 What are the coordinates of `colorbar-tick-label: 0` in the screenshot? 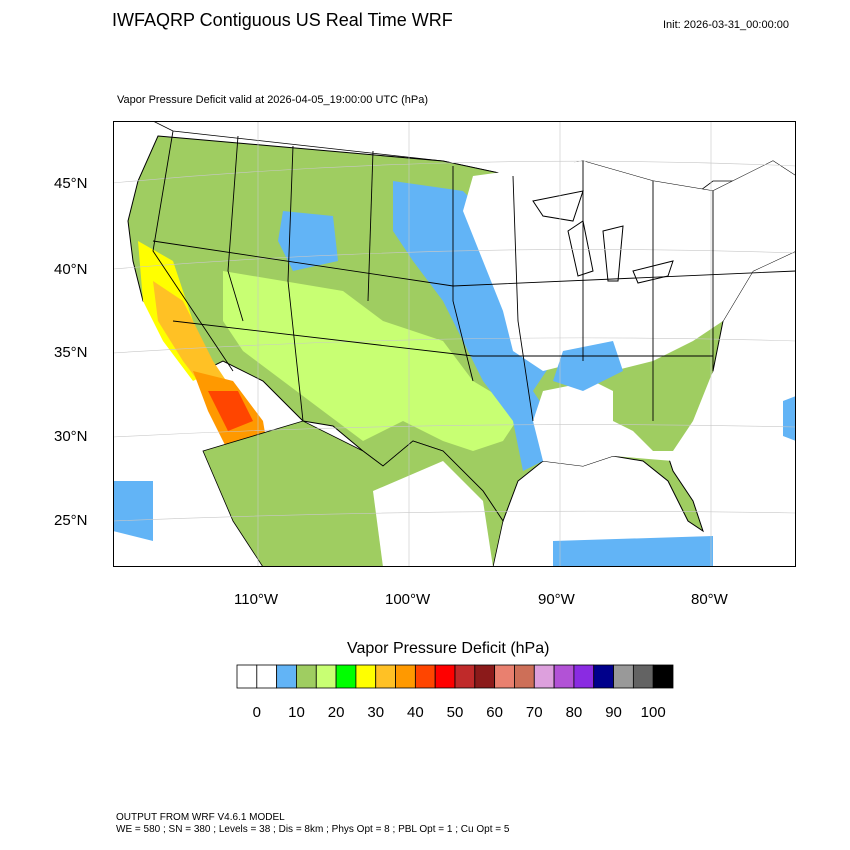 It's located at (256, 712).